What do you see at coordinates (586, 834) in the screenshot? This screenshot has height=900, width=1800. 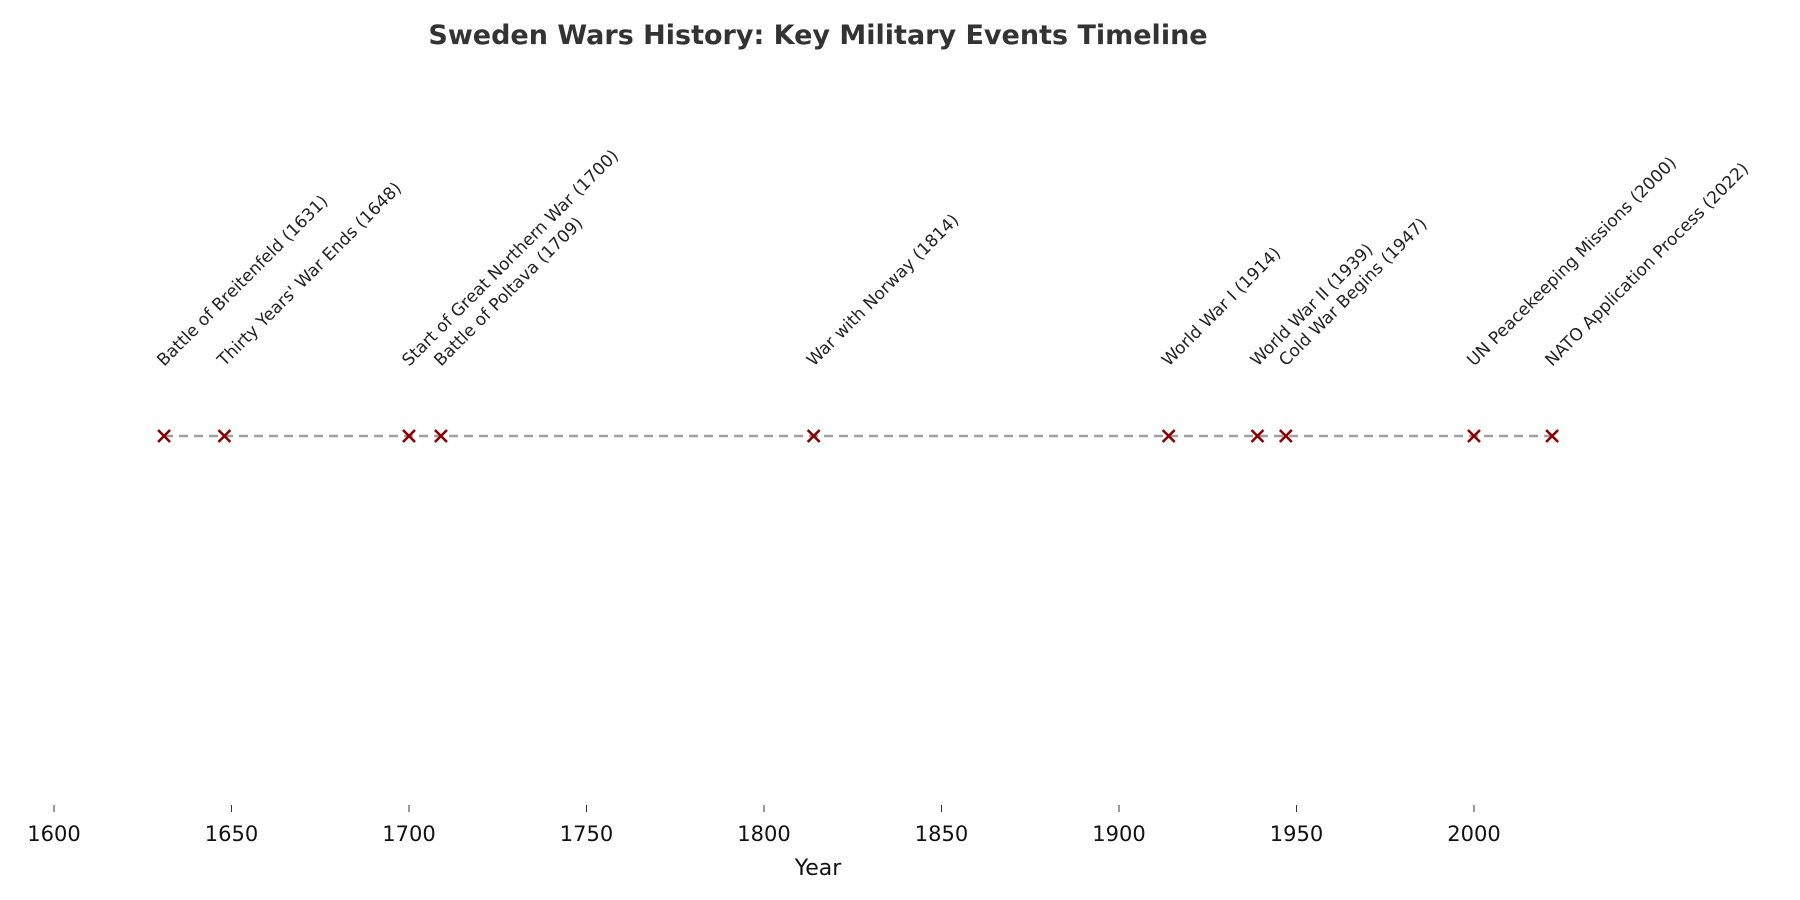 I see `x-tick-label: 1750` at bounding box center [586, 834].